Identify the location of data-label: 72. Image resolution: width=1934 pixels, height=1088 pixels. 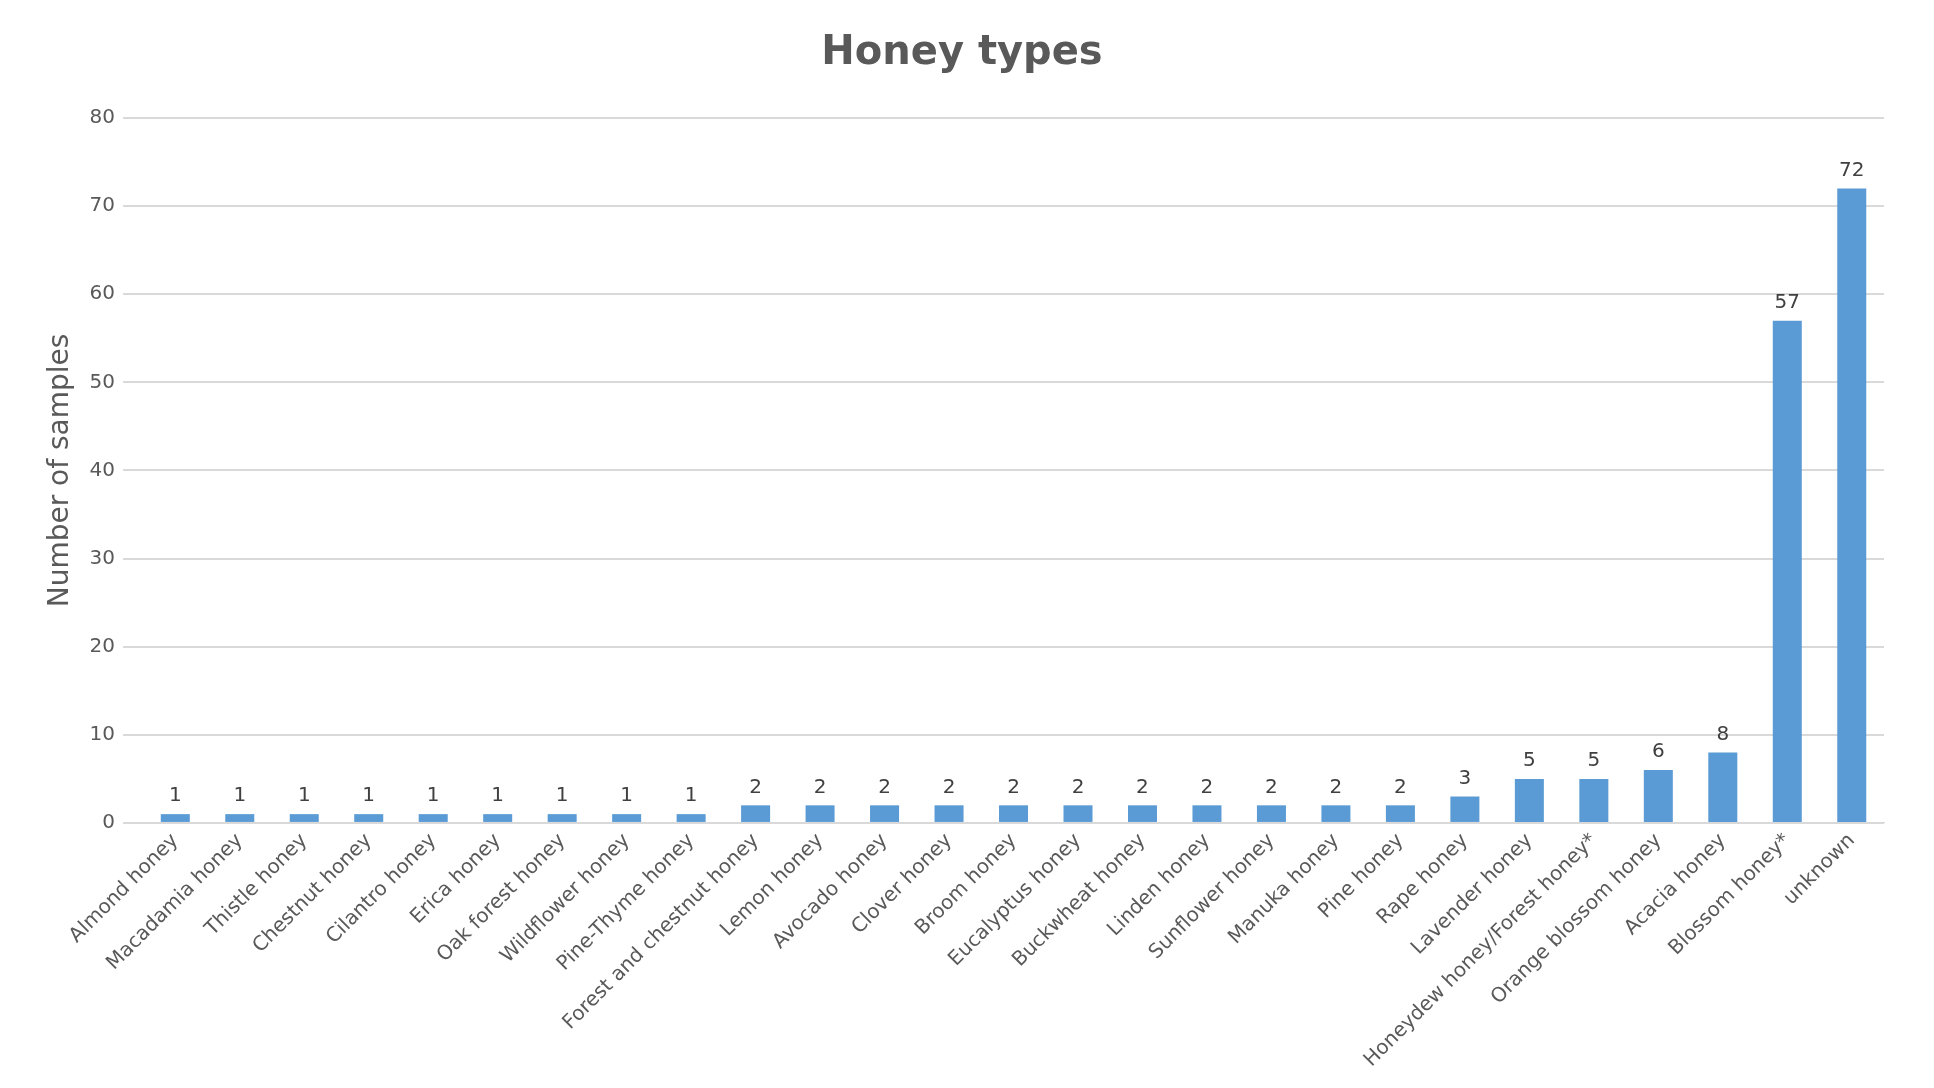
(1852, 168).